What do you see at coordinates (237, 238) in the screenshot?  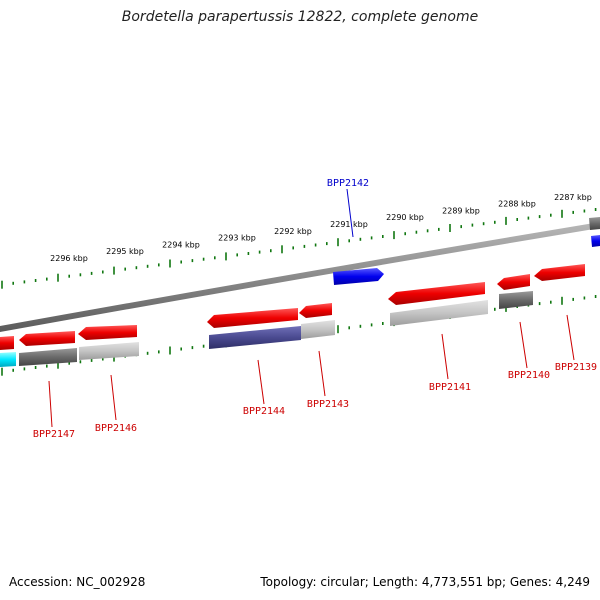 I see `scale-label: 2293 kbp` at bounding box center [237, 238].